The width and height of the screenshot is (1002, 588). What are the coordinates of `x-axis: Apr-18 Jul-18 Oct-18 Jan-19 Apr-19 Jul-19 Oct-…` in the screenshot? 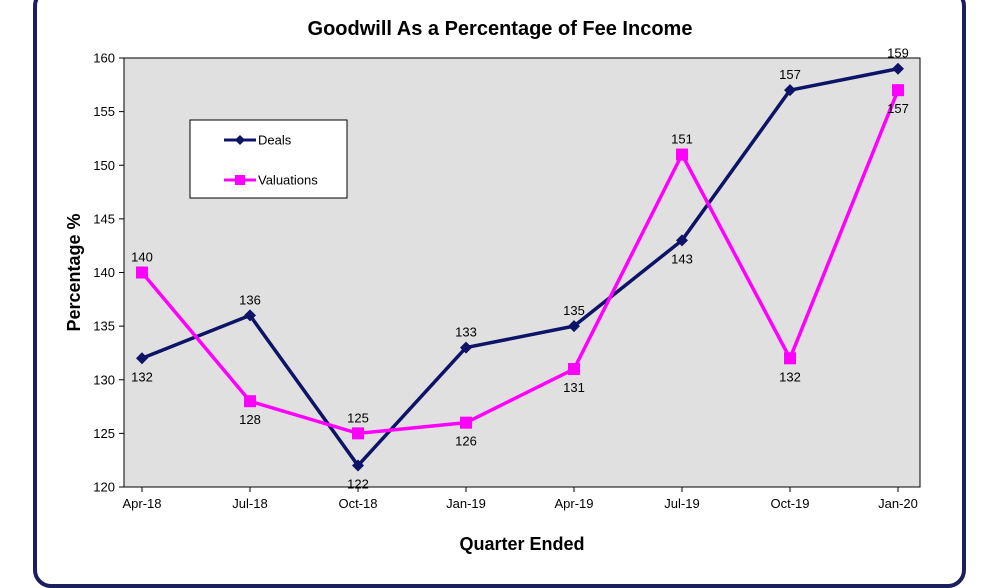 It's located at (520, 499).